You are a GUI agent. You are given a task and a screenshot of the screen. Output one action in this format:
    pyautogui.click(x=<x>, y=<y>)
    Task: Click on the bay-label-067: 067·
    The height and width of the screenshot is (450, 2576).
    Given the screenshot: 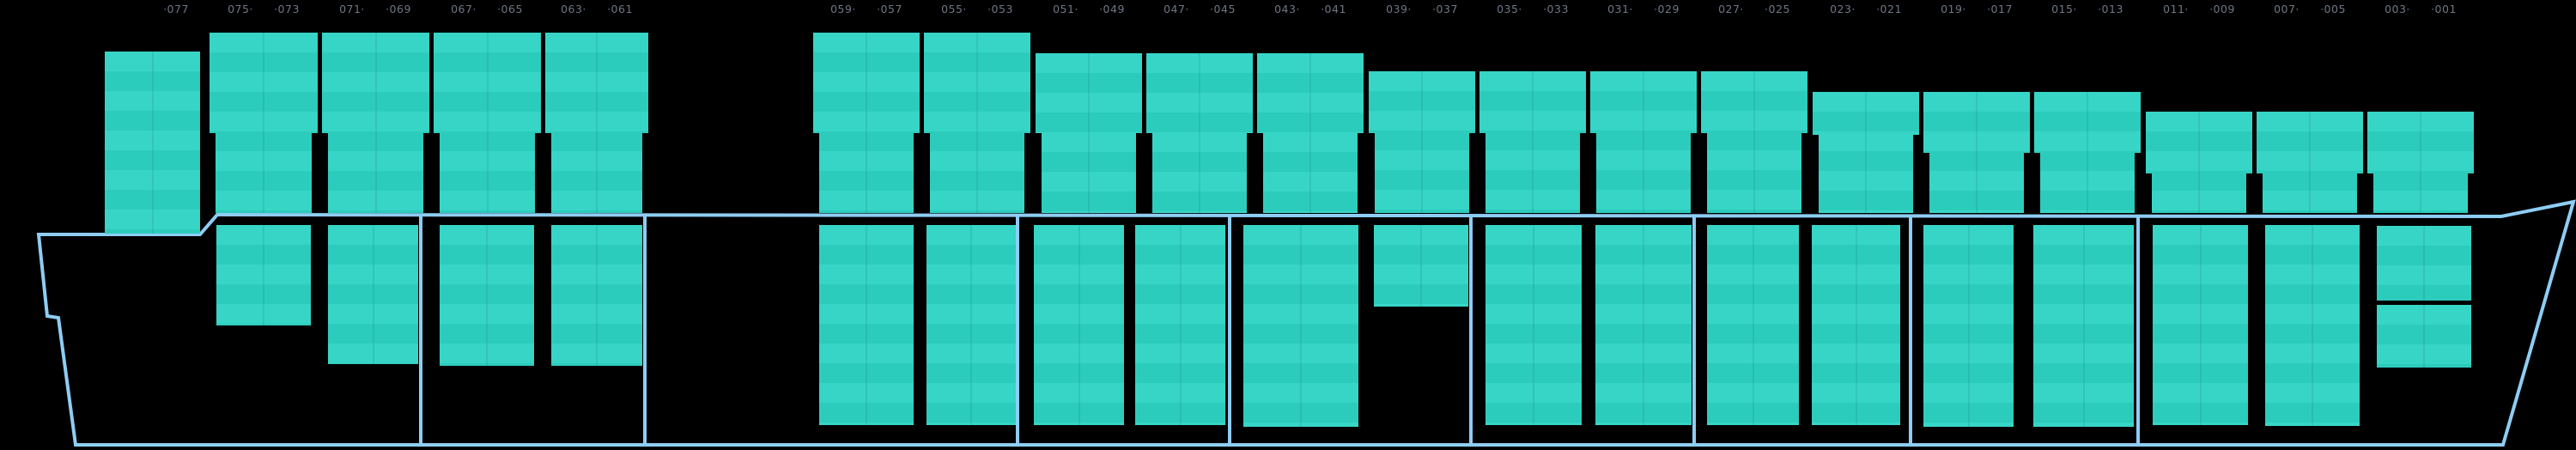 What is the action you would take?
    pyautogui.click(x=464, y=9)
    